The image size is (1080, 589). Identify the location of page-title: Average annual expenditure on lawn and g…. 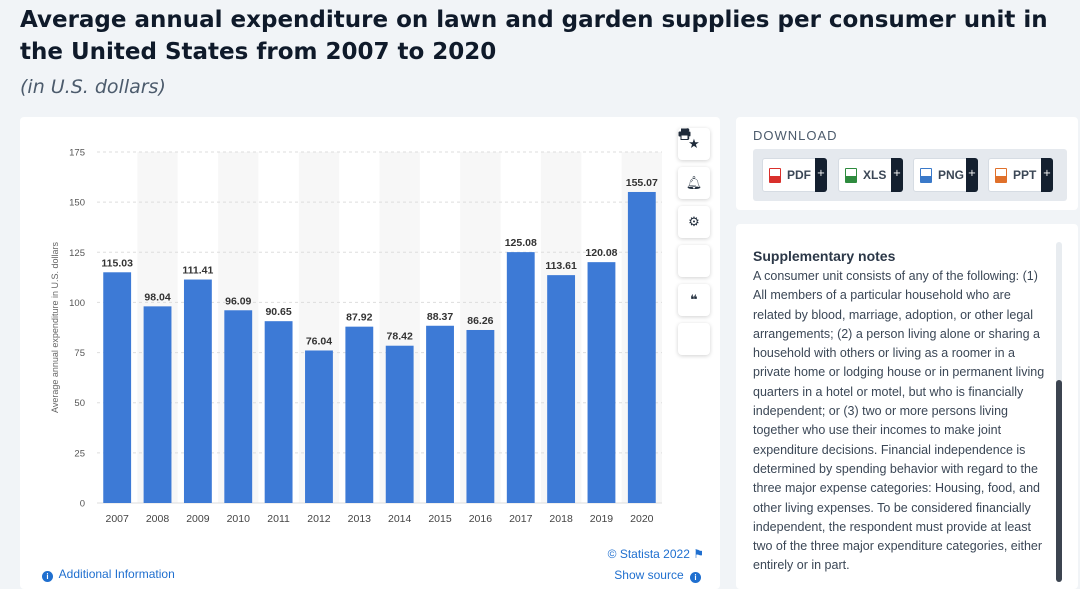
(534, 36).